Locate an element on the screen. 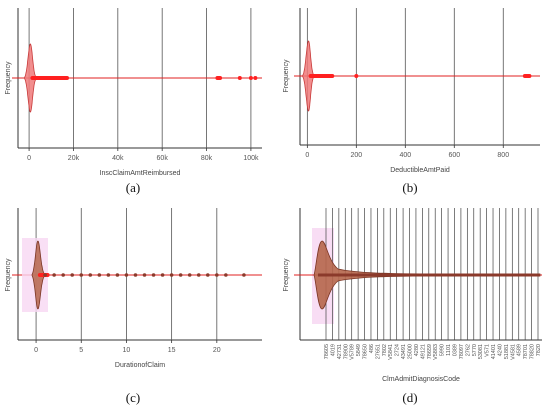 Image resolution: width=550 pixels, height=413 pixels. x-tick-label: 15 is located at coordinates (172, 350).